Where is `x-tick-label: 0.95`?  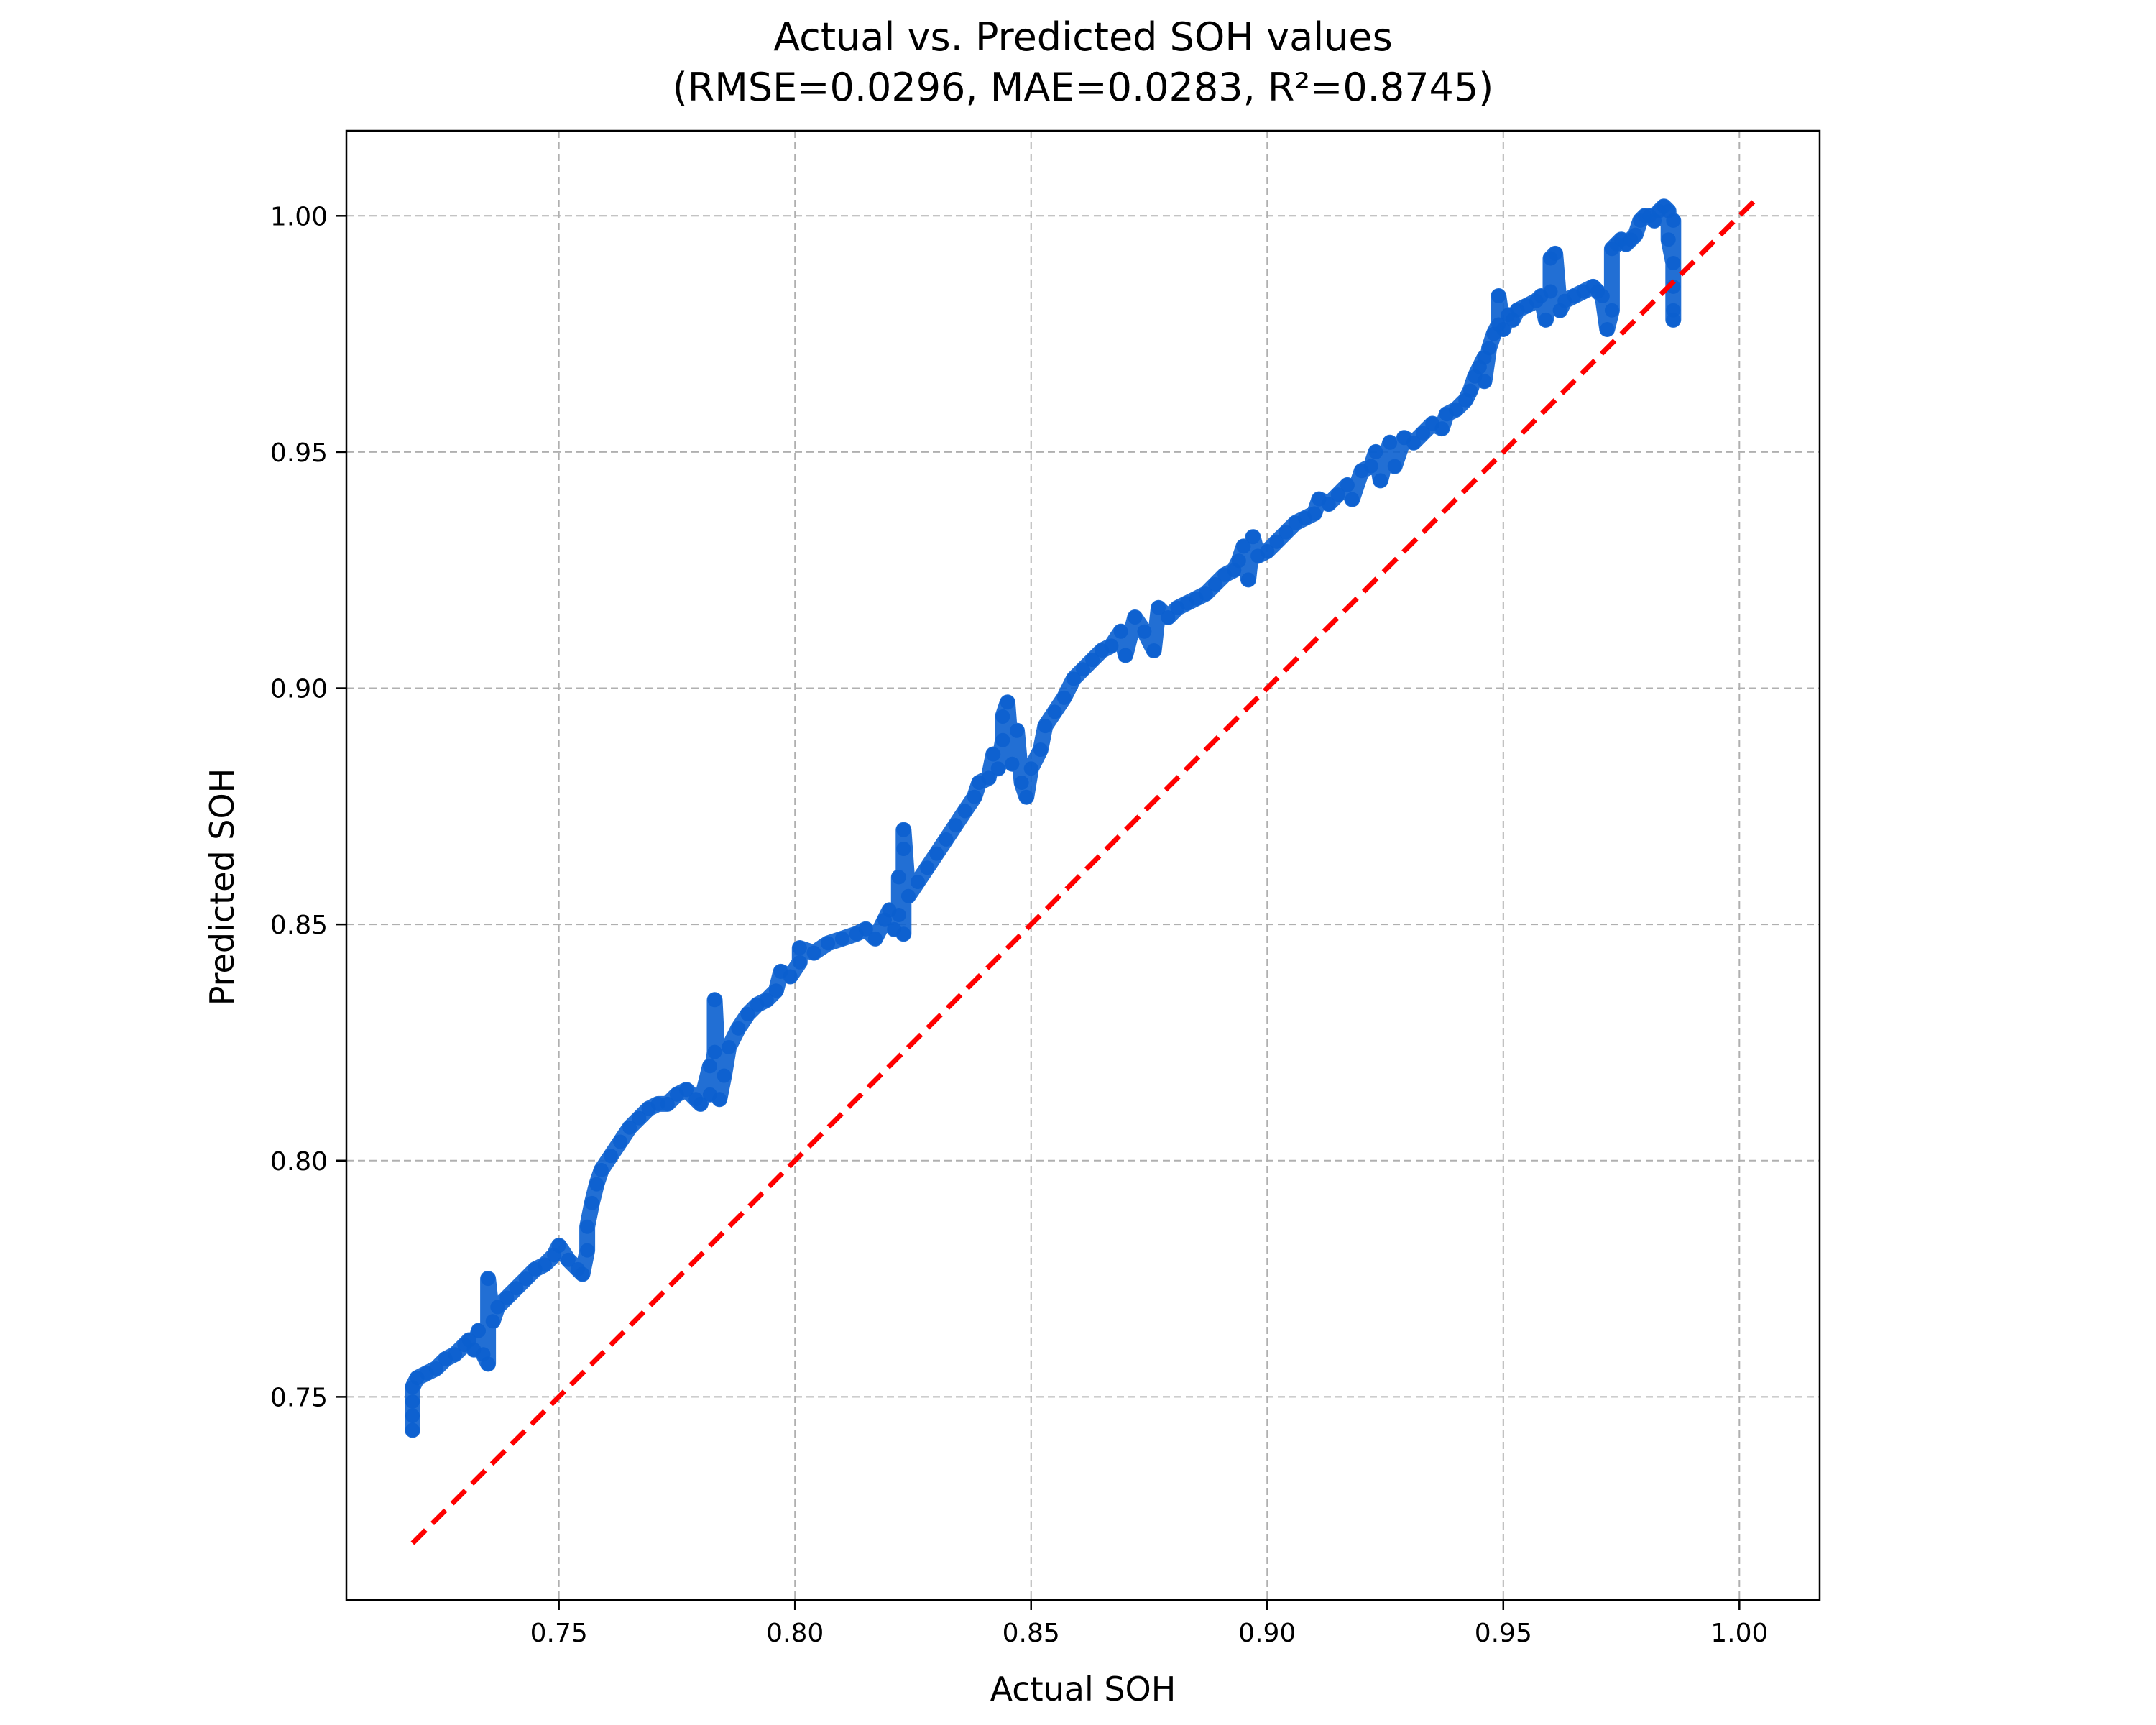
x-tick-label: 0.95 is located at coordinates (1504, 1633).